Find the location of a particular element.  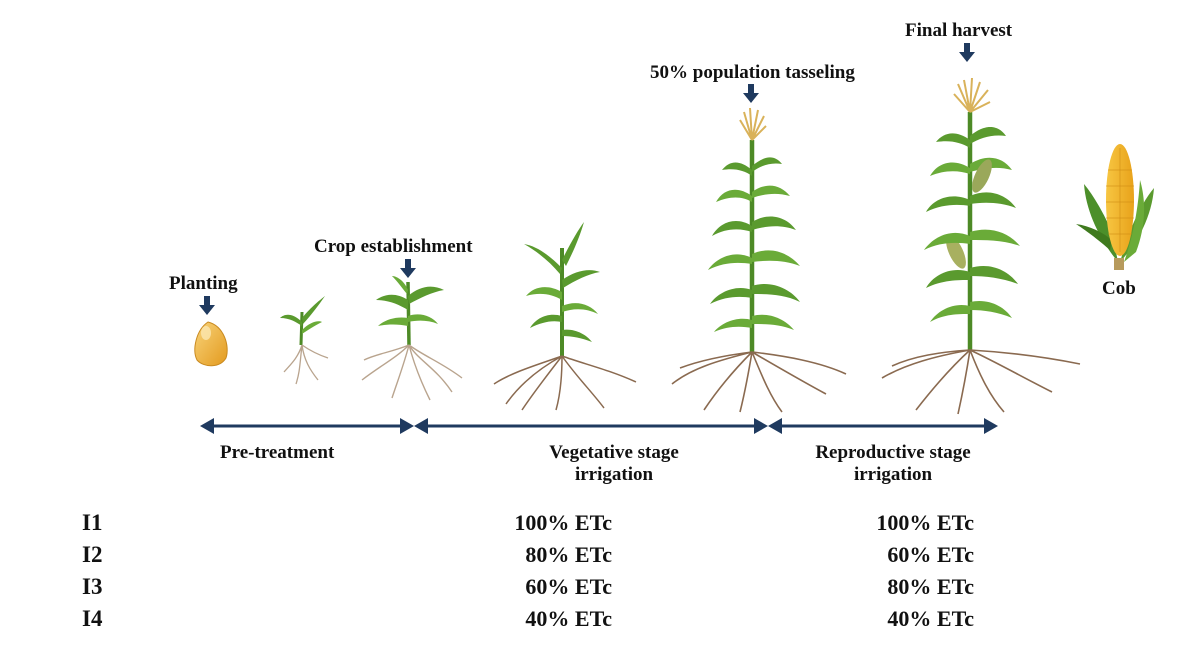

crop-establishment-label: Crop establishment is located at coordinates (393, 246).